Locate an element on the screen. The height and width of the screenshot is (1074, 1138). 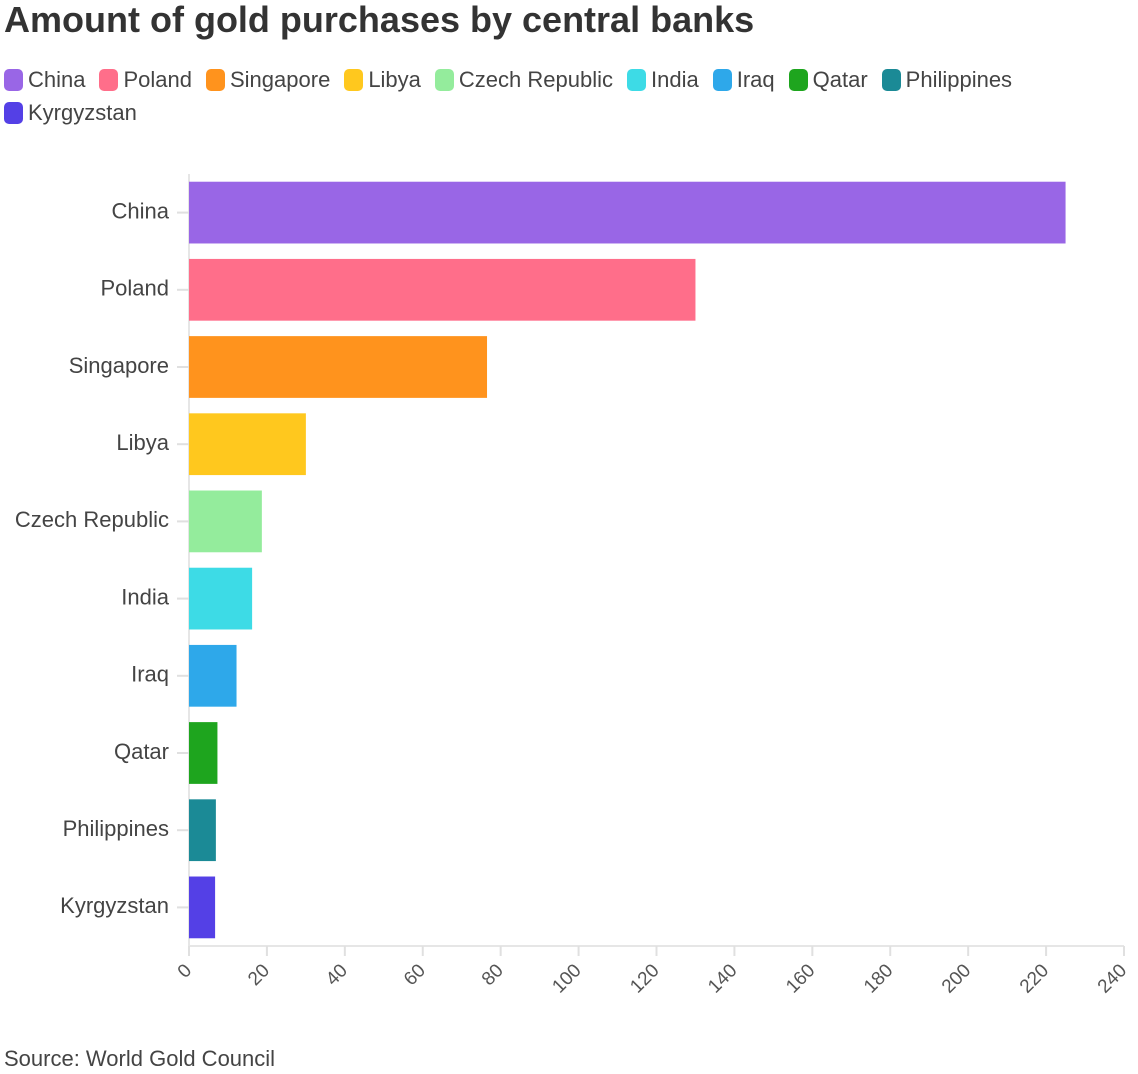
category-label-philippines: Philippines is located at coordinates (116, 828).